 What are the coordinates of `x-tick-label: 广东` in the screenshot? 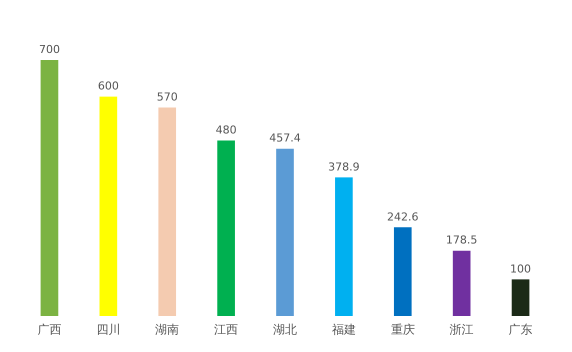 It's located at (520, 329).